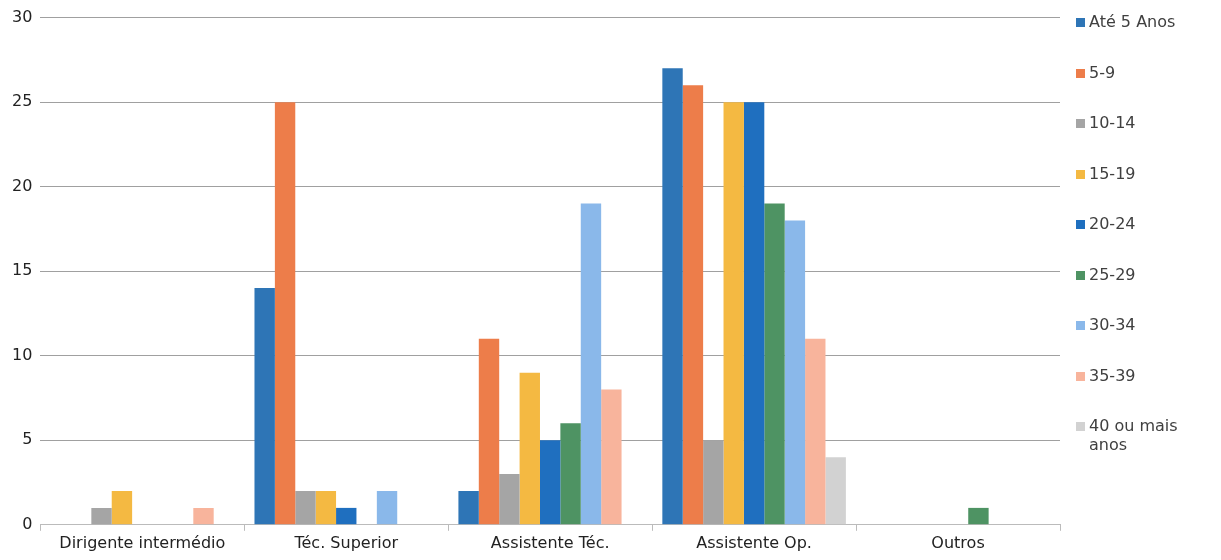 The height and width of the screenshot is (560, 1221). Describe the element at coordinates (1112, 274) in the screenshot. I see `legend-label: 25-29` at that location.